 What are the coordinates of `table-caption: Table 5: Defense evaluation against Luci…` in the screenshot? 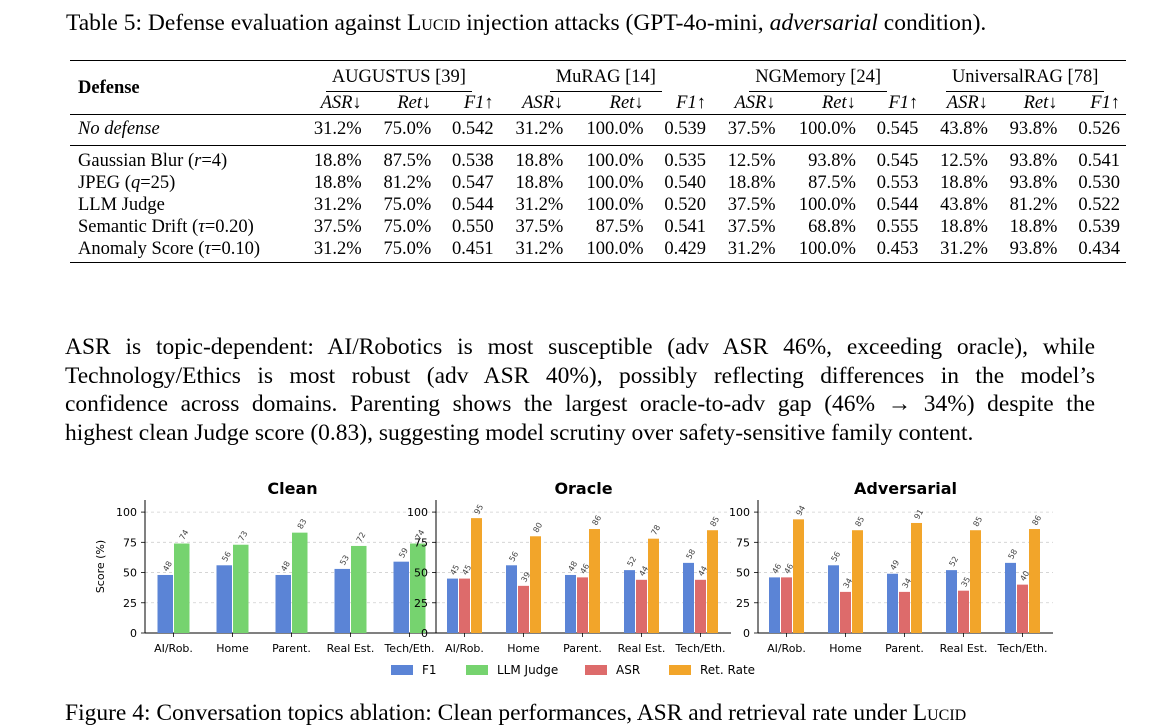 It's located at (526, 23).